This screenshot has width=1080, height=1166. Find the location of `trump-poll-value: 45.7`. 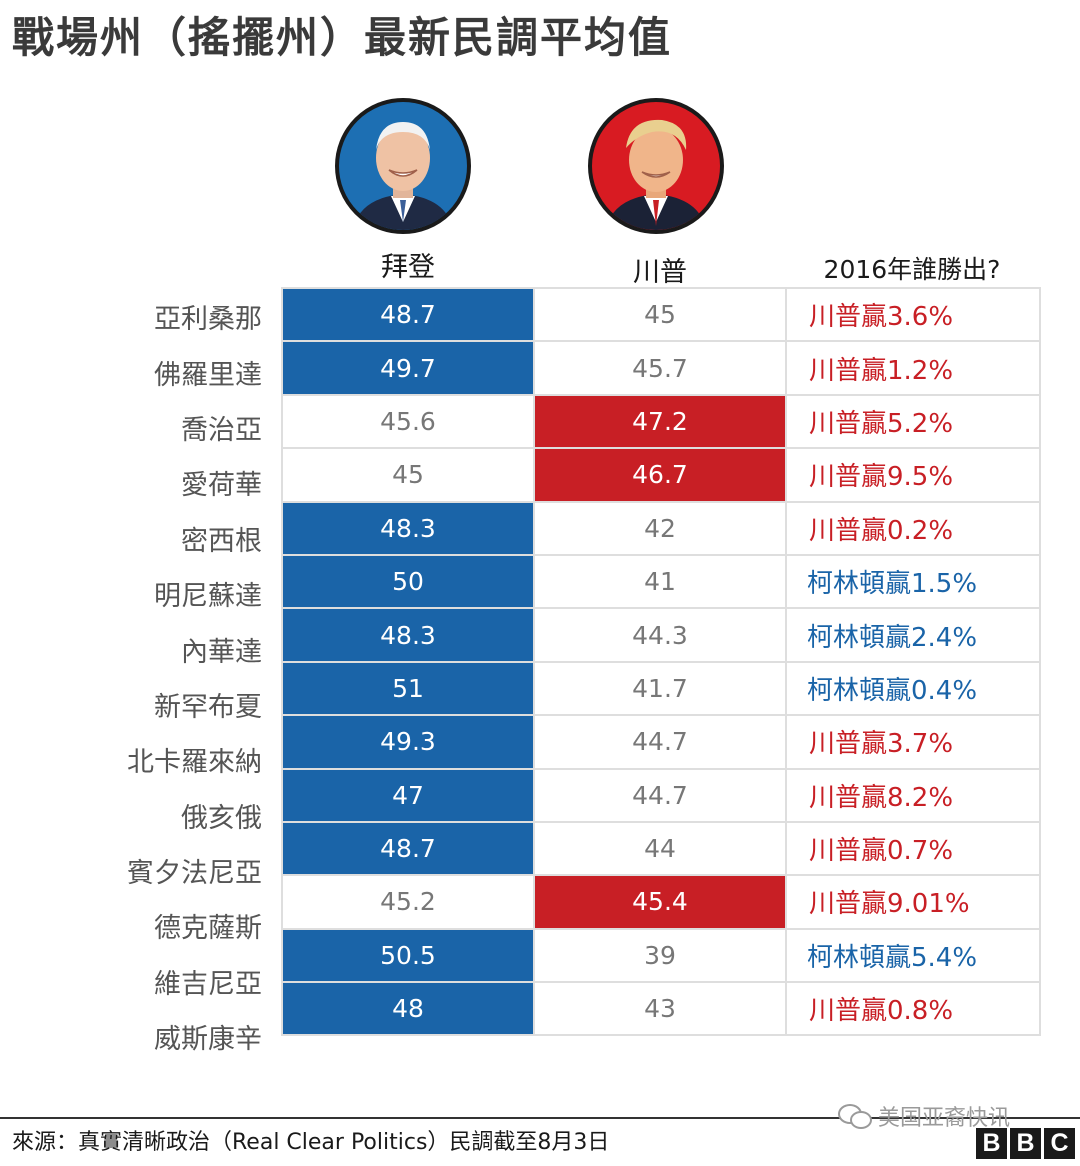

trump-poll-value: 45.7 is located at coordinates (661, 368).